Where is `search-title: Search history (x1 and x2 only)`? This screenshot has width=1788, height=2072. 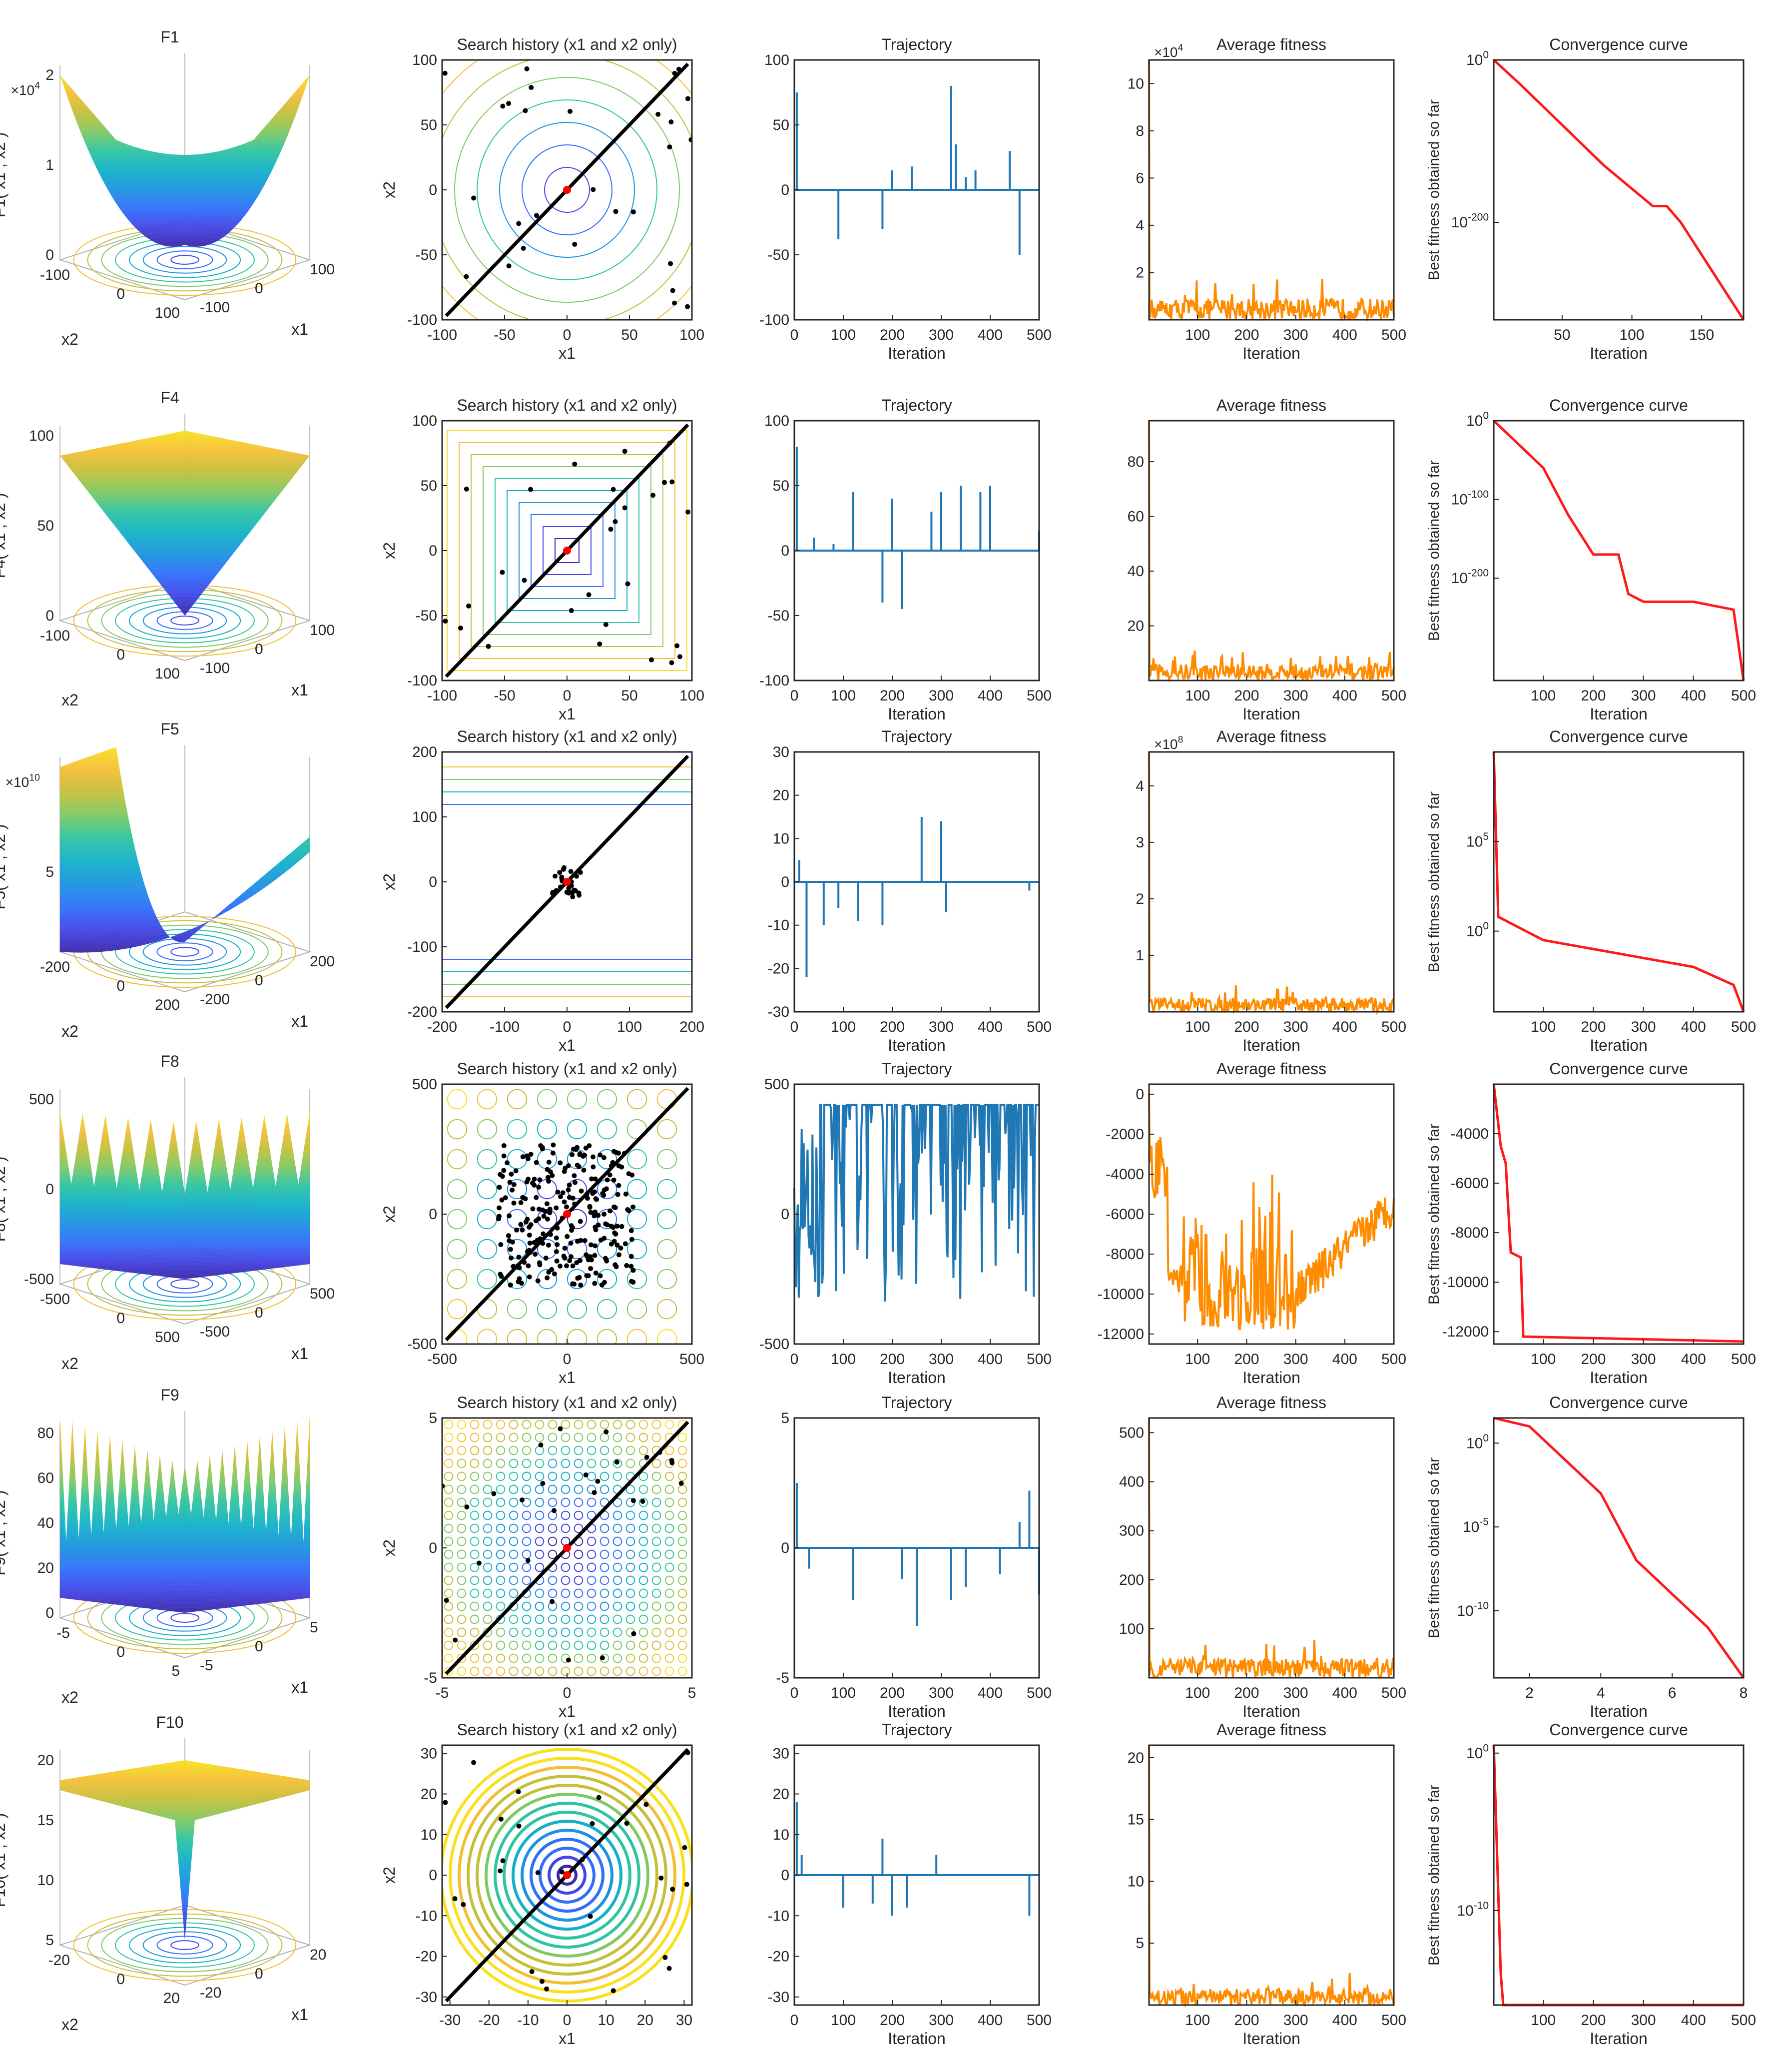 search-title: Search history (x1 and x2 only) is located at coordinates (567, 736).